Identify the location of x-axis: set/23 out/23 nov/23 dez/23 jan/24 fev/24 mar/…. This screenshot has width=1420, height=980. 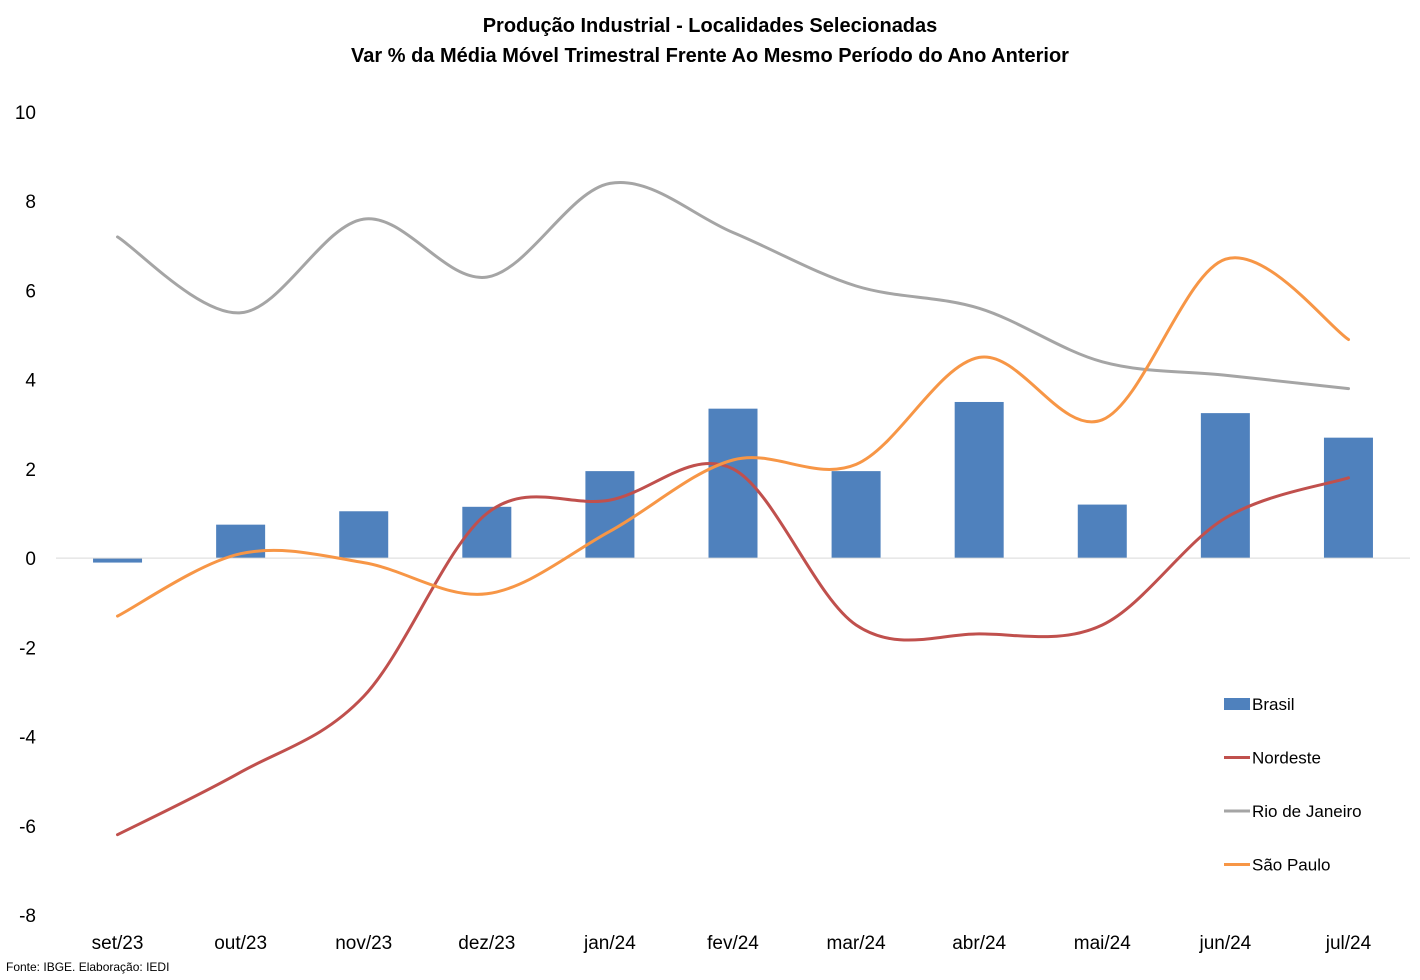
(732, 943).